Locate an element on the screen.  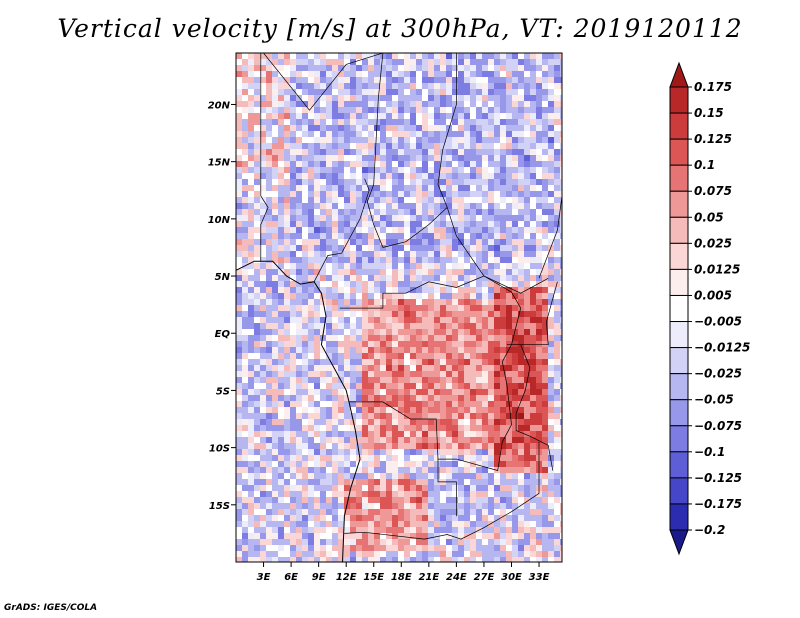
colorbar-swatch is located at coordinates (679, 230).